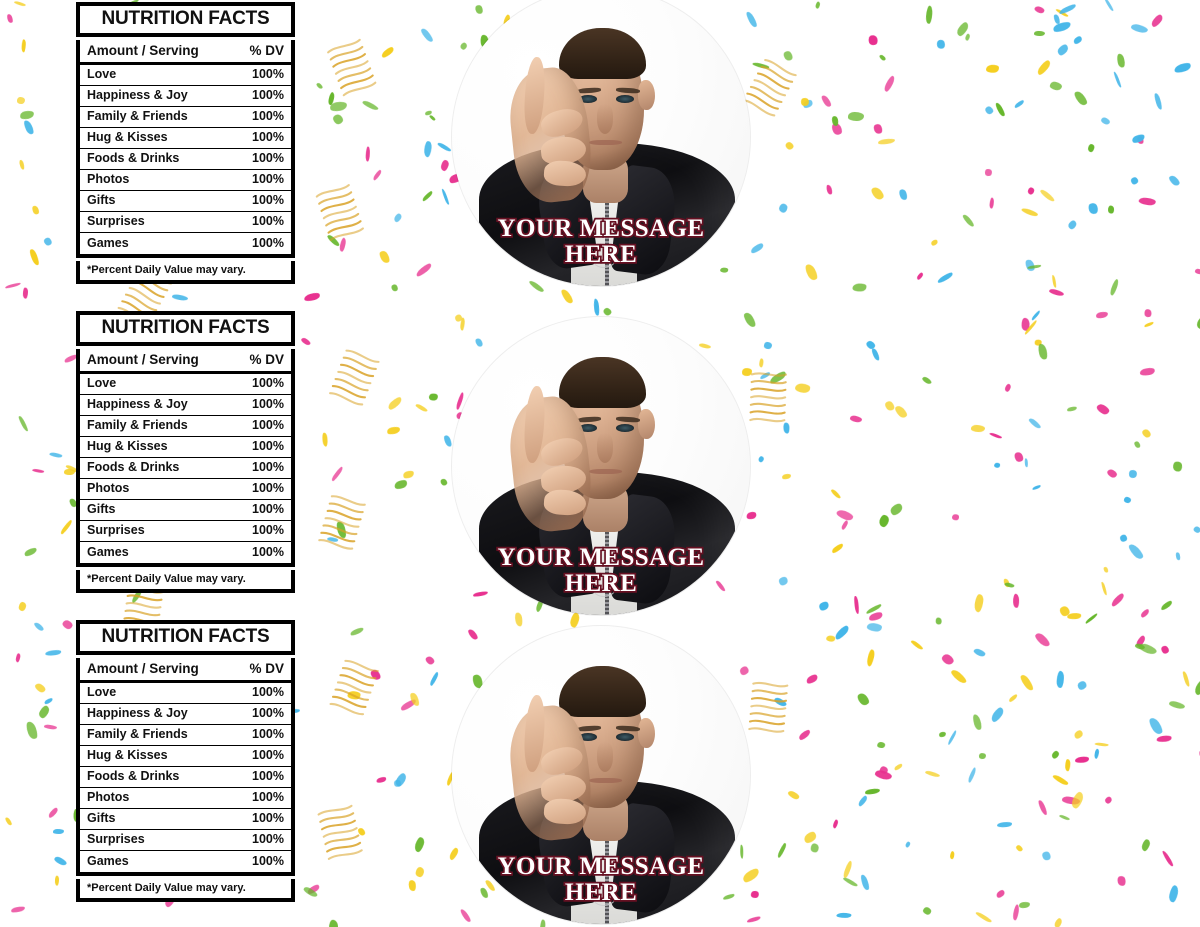 The width and height of the screenshot is (1200, 927). What do you see at coordinates (185, 447) in the screenshot?
I see `nutrition-row: Hug & Kisses 100%` at bounding box center [185, 447].